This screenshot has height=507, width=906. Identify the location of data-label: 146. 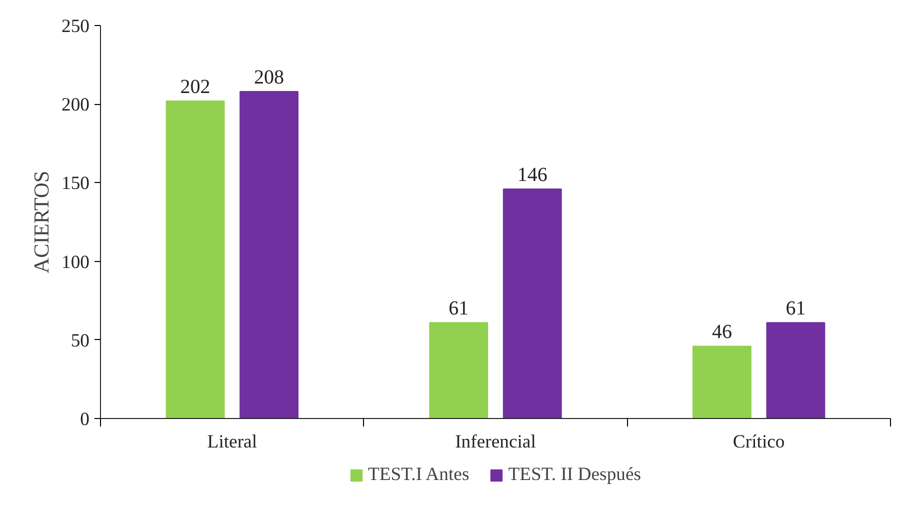
(532, 175).